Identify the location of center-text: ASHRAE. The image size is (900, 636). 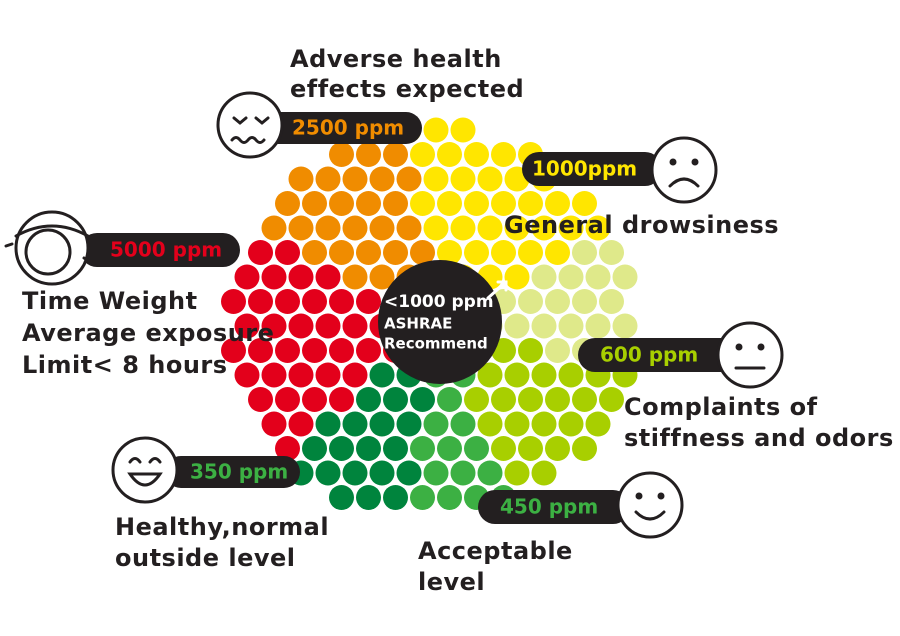
(418, 324).